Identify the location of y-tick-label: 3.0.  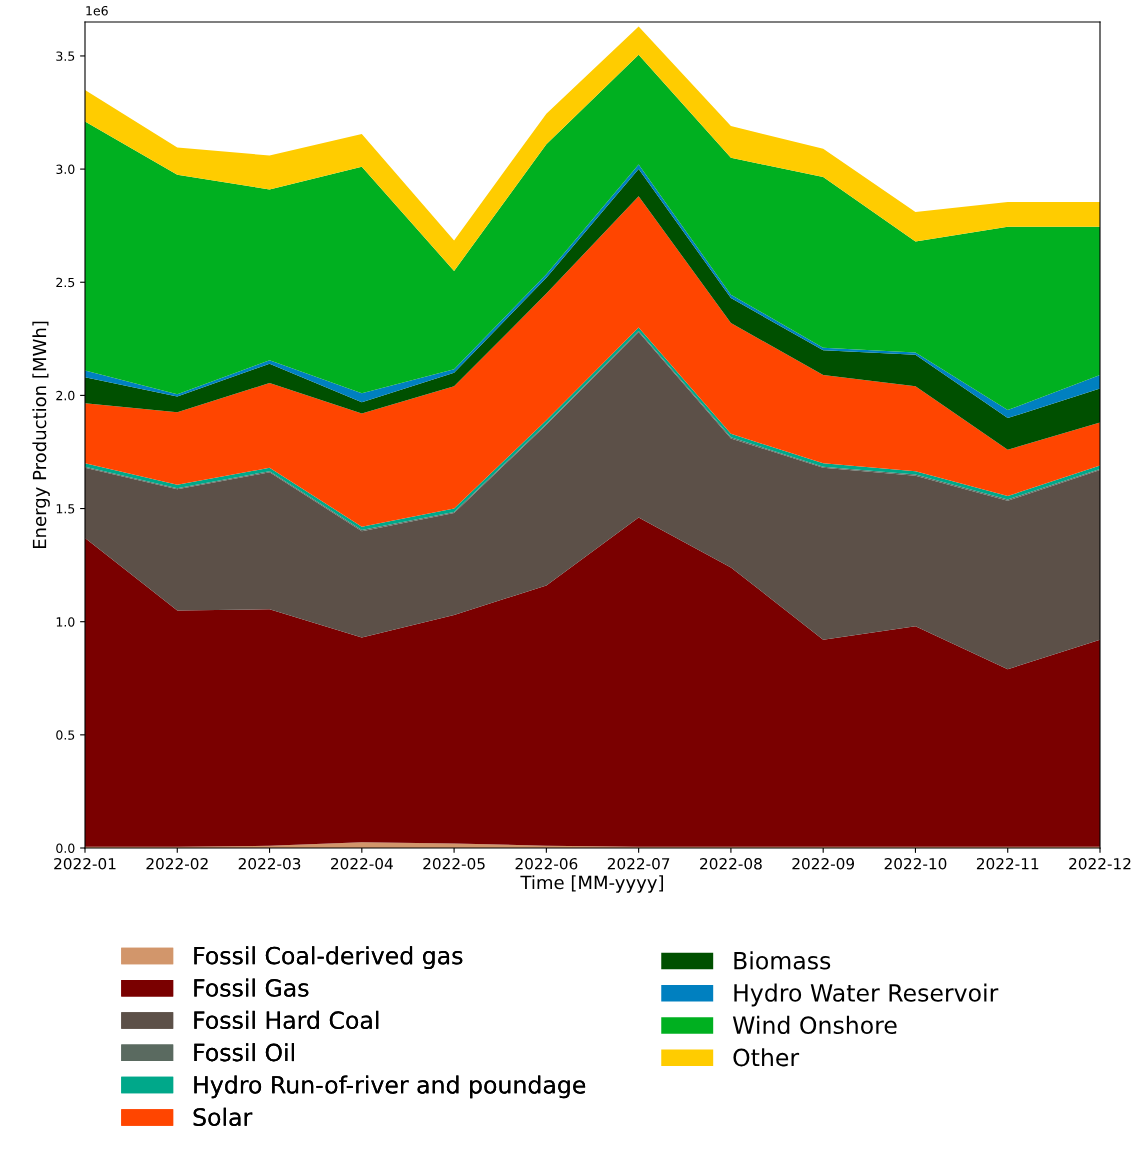
(65, 169).